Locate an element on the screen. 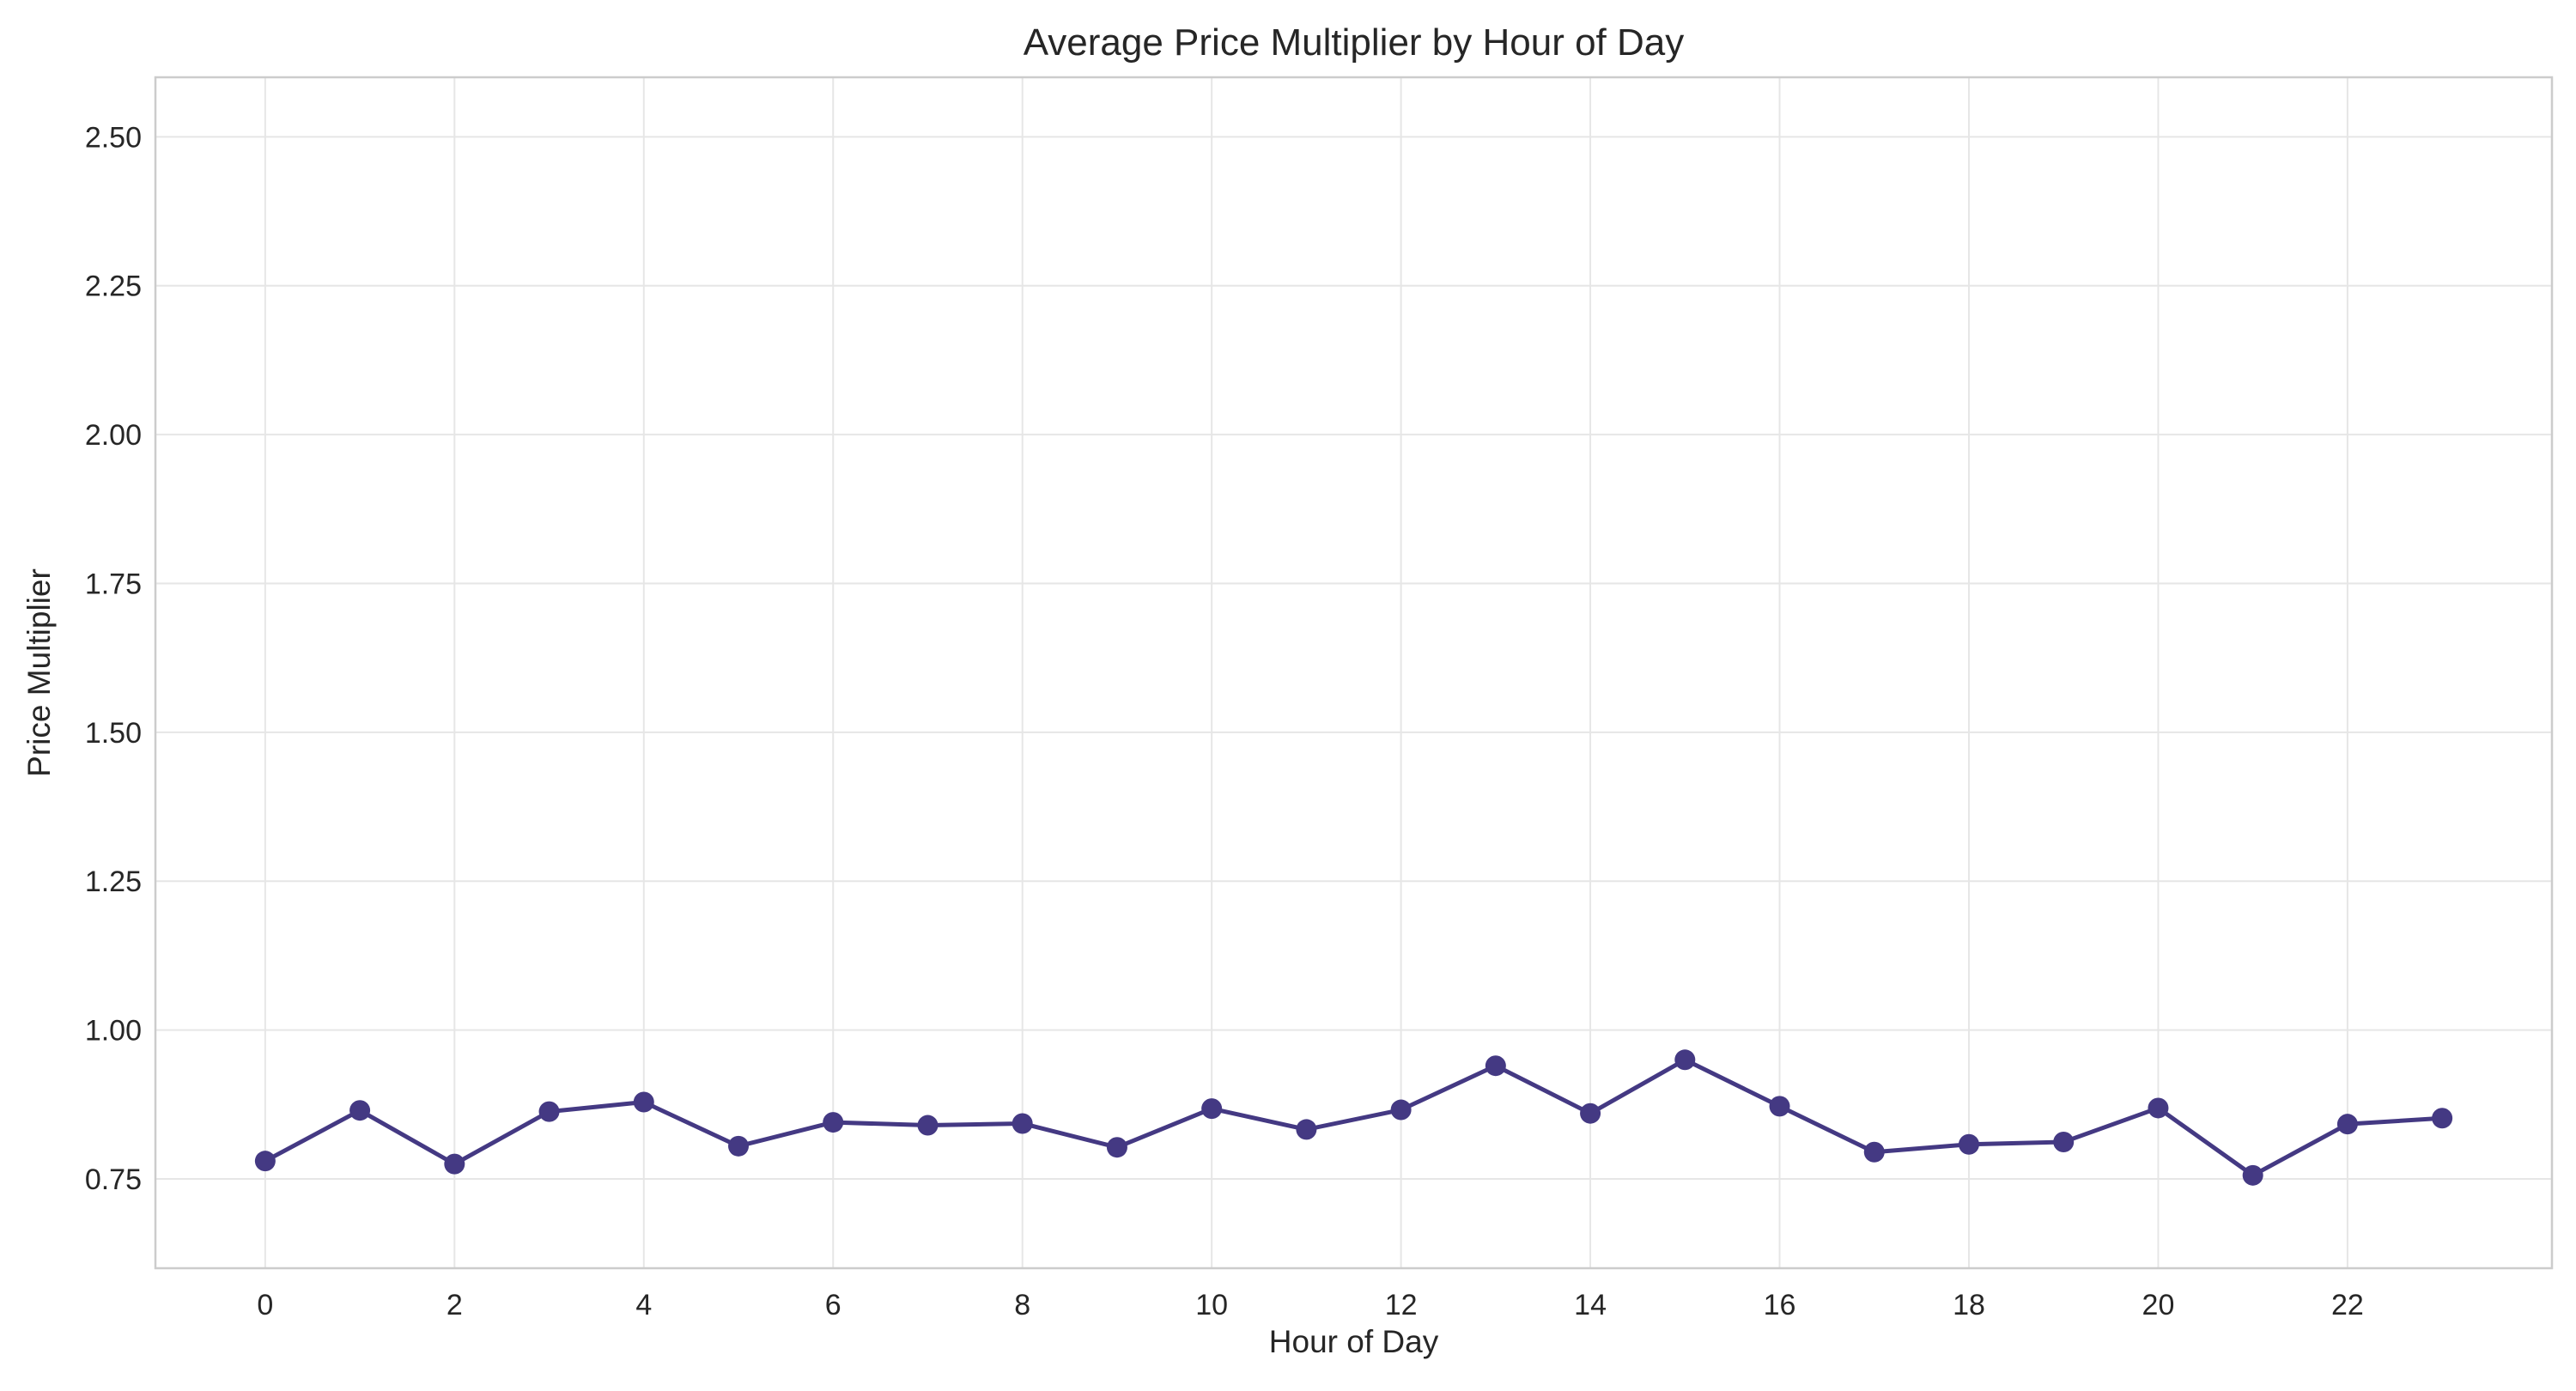 The image size is (2576, 1391). y-tick-label: 1.25 is located at coordinates (113, 882).